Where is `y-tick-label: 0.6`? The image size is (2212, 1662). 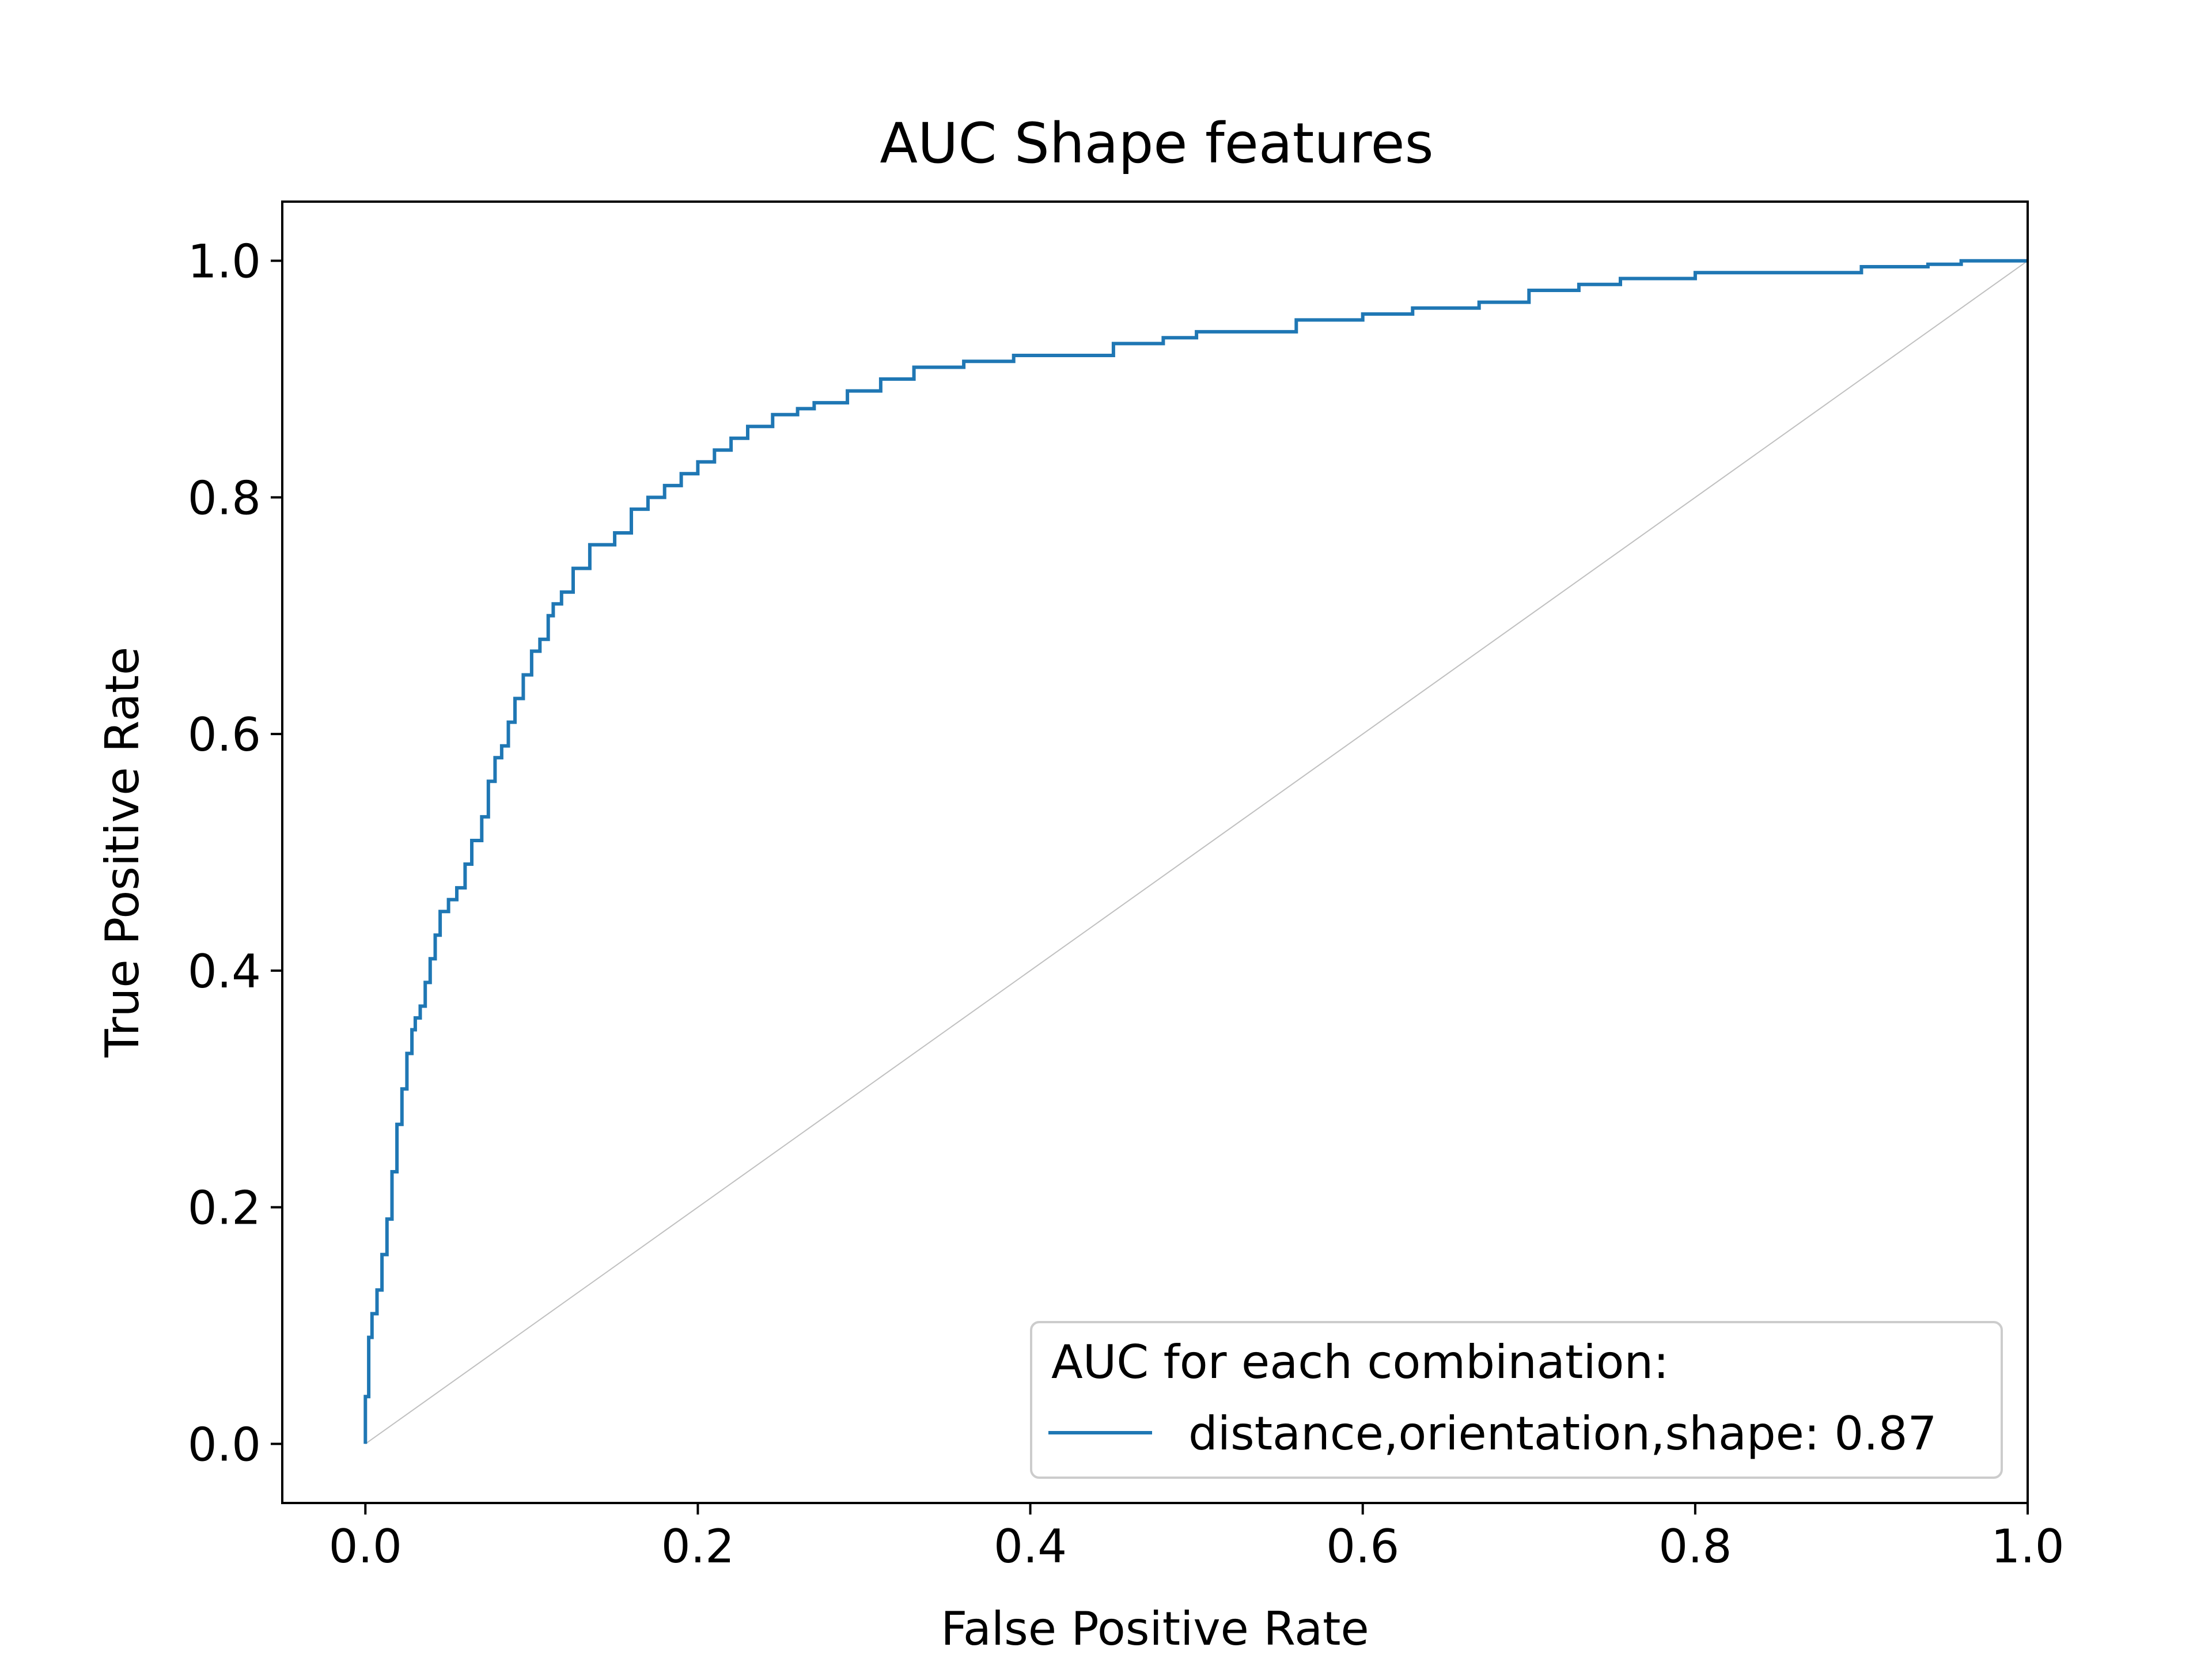
y-tick-label: 0.6 is located at coordinates (224, 735).